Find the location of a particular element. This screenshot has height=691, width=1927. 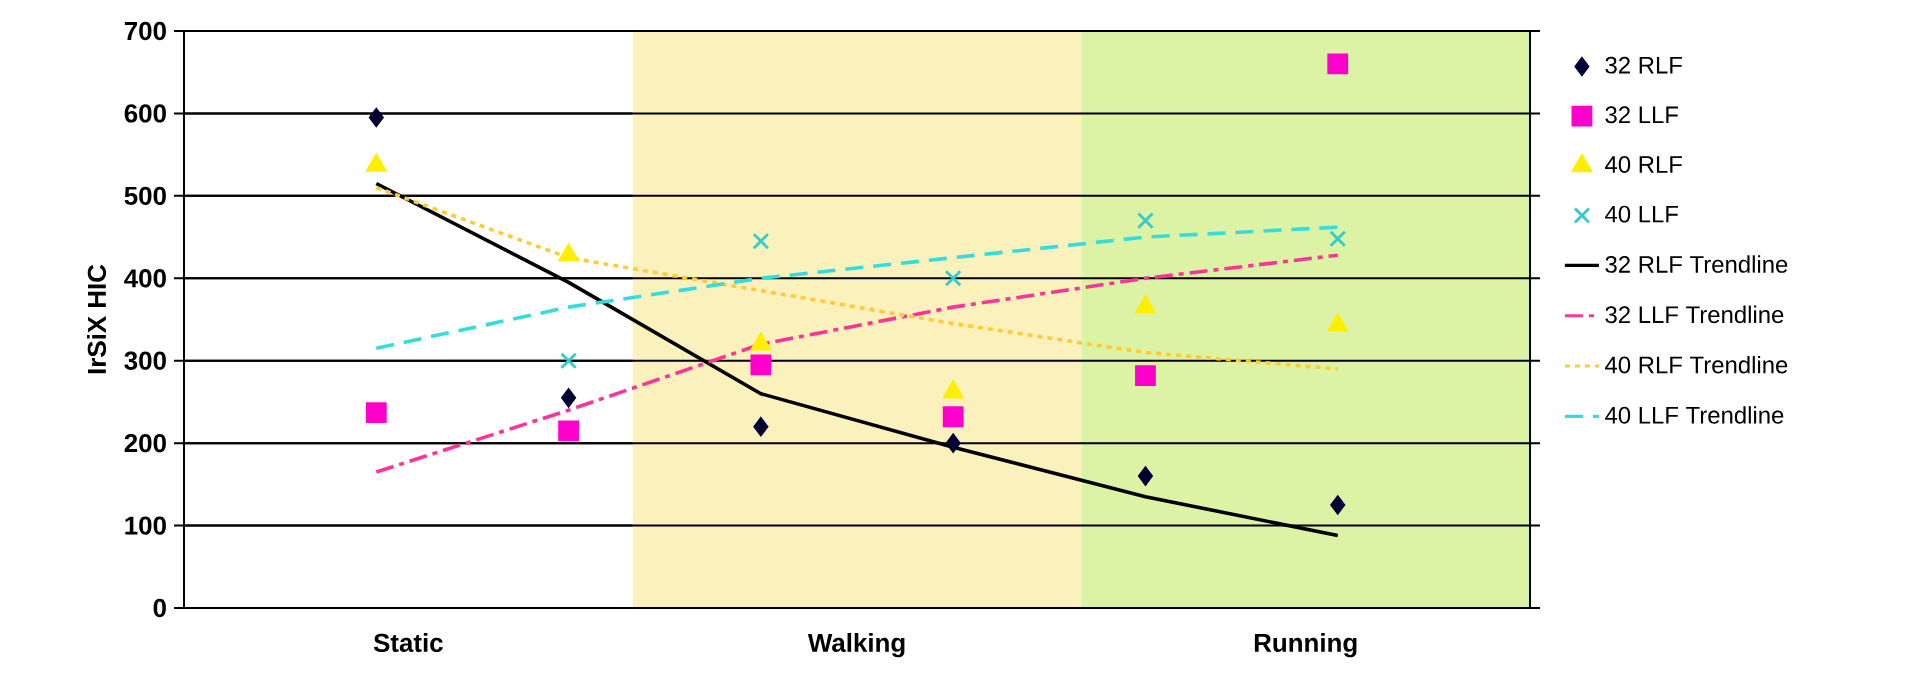

legend-label: 40 LLF is located at coordinates (1641, 214).